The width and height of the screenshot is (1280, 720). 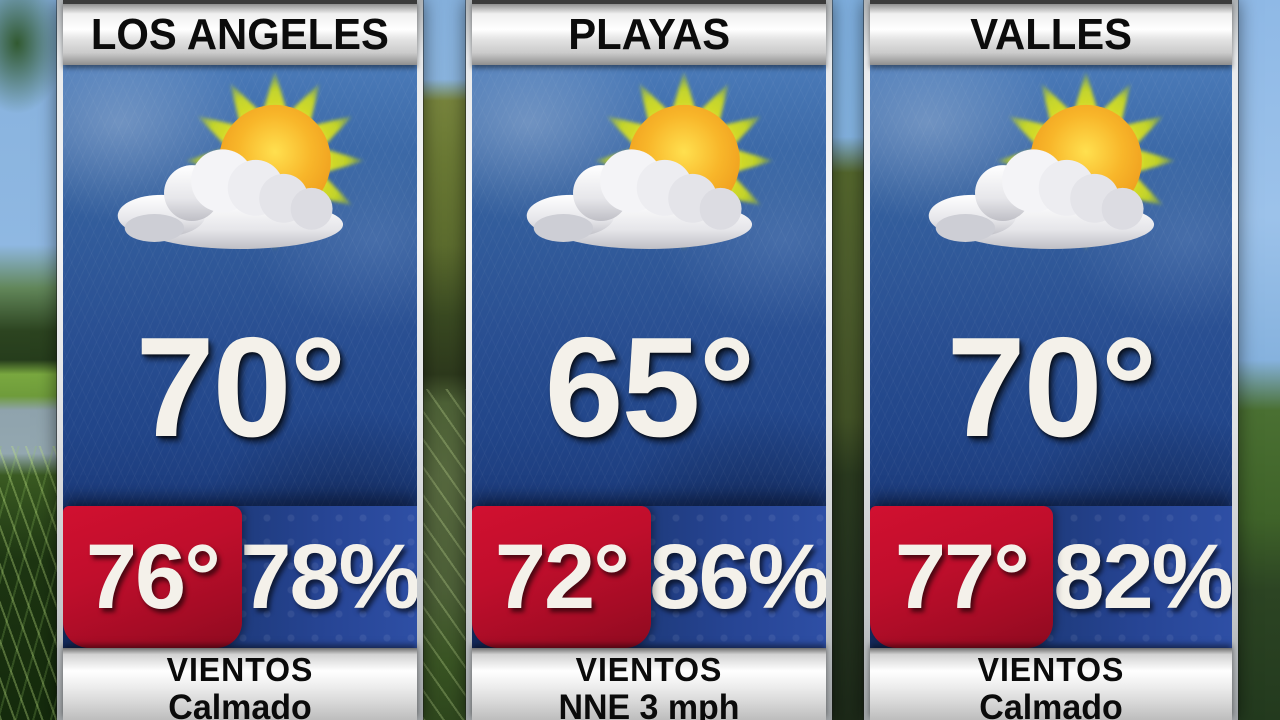 I want to click on humidity-value: 86%, so click(x=737, y=576).